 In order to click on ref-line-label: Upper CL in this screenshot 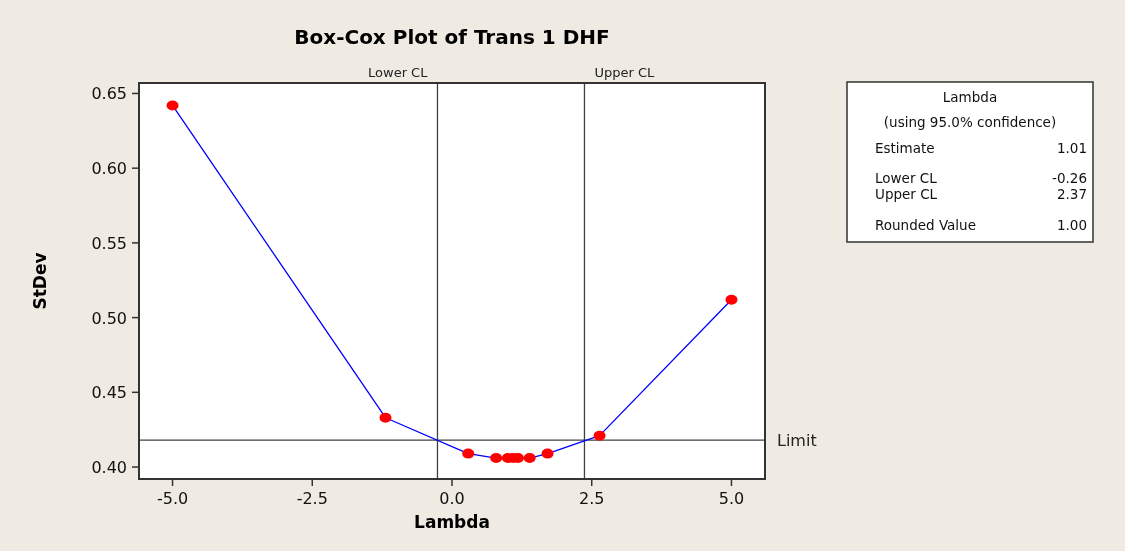, I will do `click(625, 72)`.